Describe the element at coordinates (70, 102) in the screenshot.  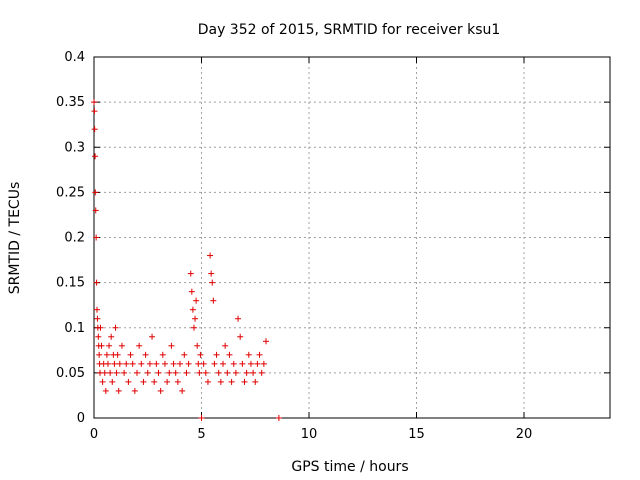
I see `y-tick-label: 0.35` at that location.